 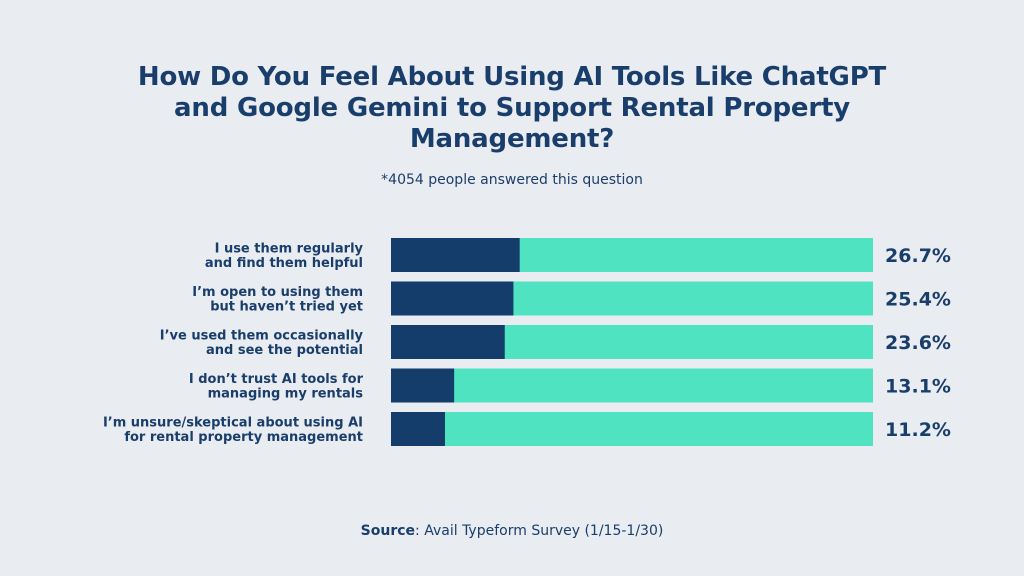 What do you see at coordinates (262, 335) in the screenshot?
I see `category-label: I’ve used them occasionally` at bounding box center [262, 335].